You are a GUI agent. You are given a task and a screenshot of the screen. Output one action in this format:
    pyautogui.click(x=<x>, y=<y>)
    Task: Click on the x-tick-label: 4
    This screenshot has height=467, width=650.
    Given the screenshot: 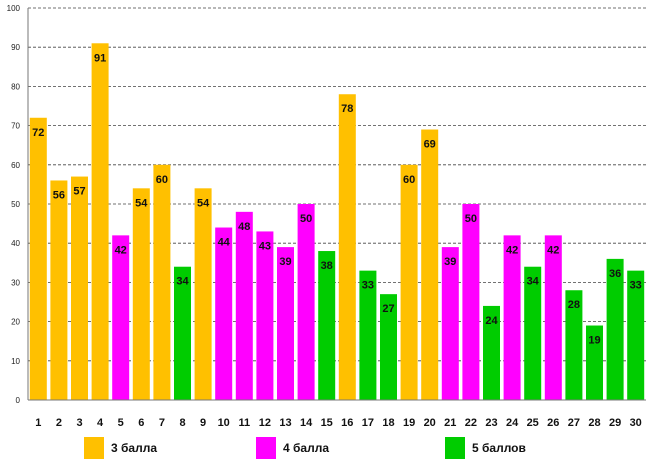 What is the action you would take?
    pyautogui.click(x=100, y=423)
    